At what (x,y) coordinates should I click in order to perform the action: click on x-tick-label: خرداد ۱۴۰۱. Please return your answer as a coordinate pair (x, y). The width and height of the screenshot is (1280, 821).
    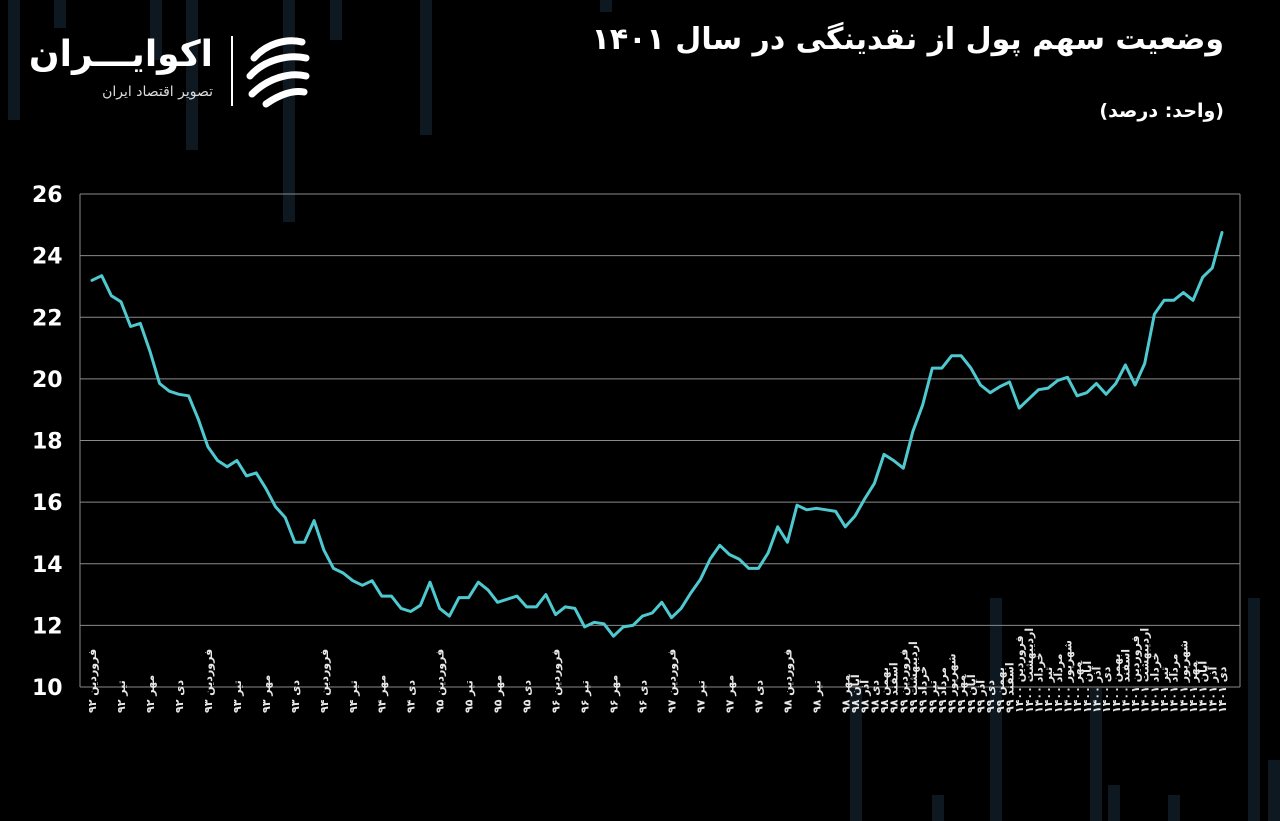
    Looking at the image, I should click on (1154, 682).